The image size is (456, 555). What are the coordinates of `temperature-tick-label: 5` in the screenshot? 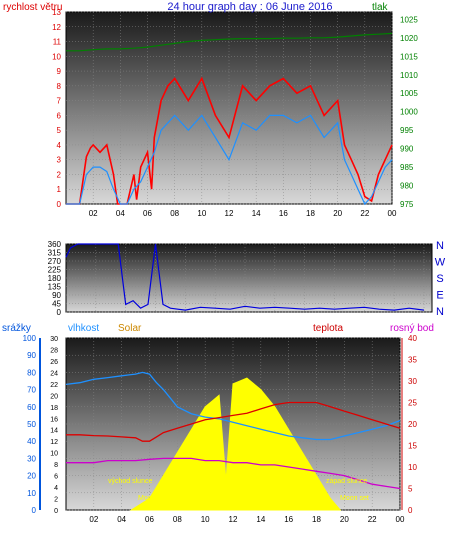 It's located at (410, 489).